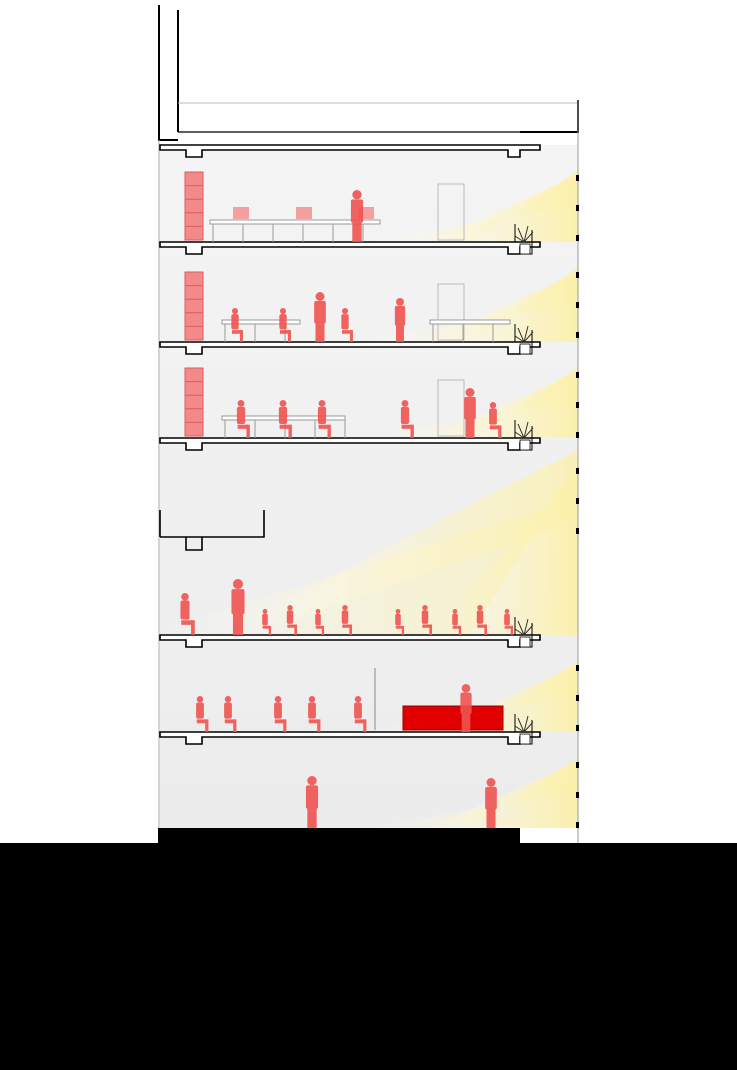  What do you see at coordinates (350, 151) in the screenshot?
I see `floor-slab` at bounding box center [350, 151].